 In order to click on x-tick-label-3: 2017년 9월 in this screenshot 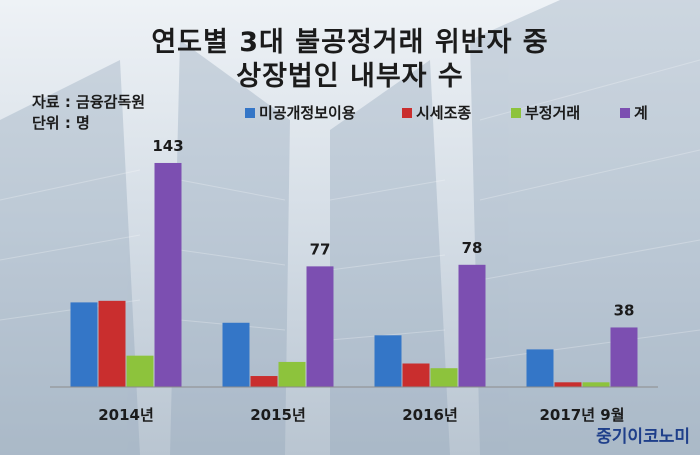, I will do `click(581, 415)`.